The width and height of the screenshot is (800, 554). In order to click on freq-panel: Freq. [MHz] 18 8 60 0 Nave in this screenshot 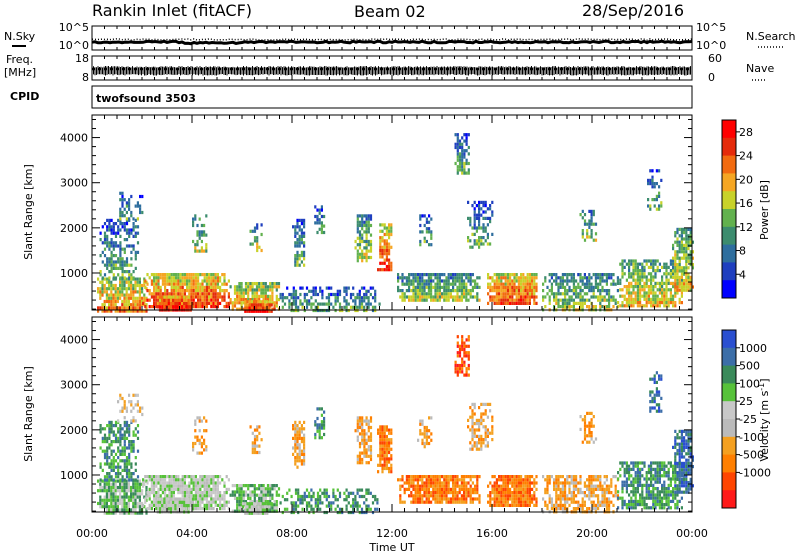, I will do `click(389, 68)`.